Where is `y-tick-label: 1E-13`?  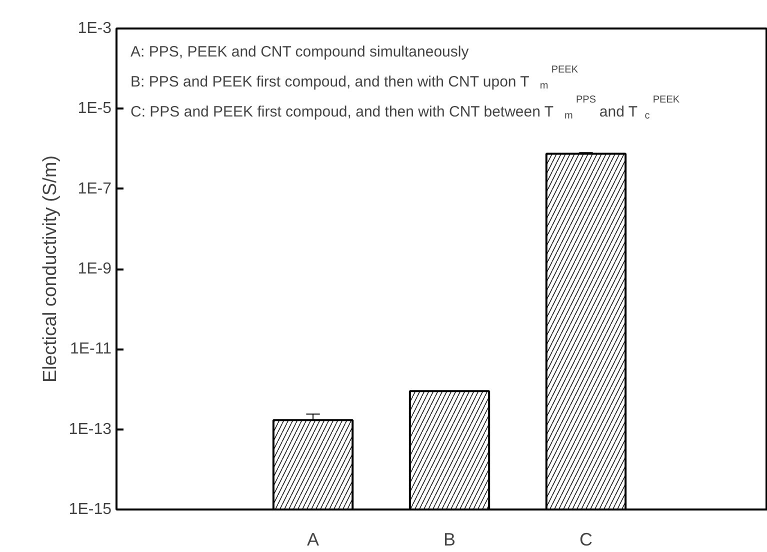
y-tick-label: 1E-13 is located at coordinates (90, 429).